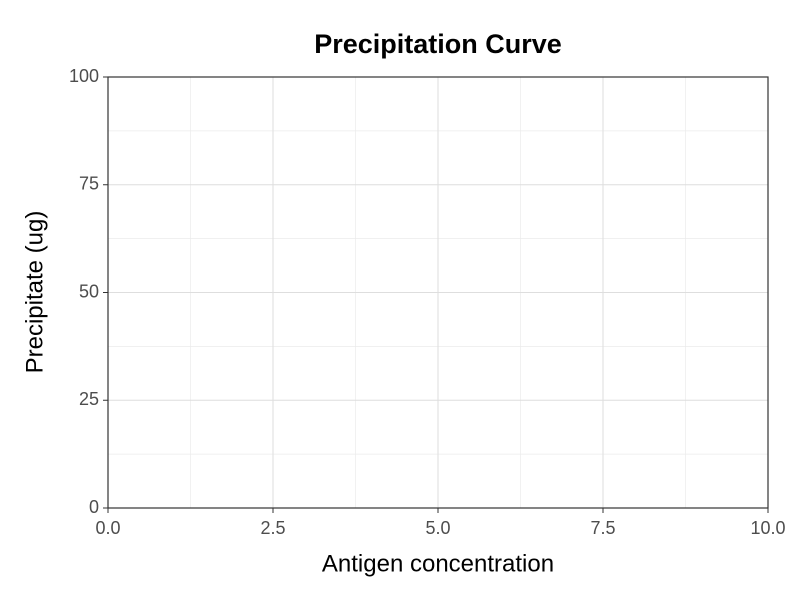 This screenshot has width=800, height=600. Describe the element at coordinates (34, 292) in the screenshot. I see `y-axis-title: Precipitate (ug)` at that location.